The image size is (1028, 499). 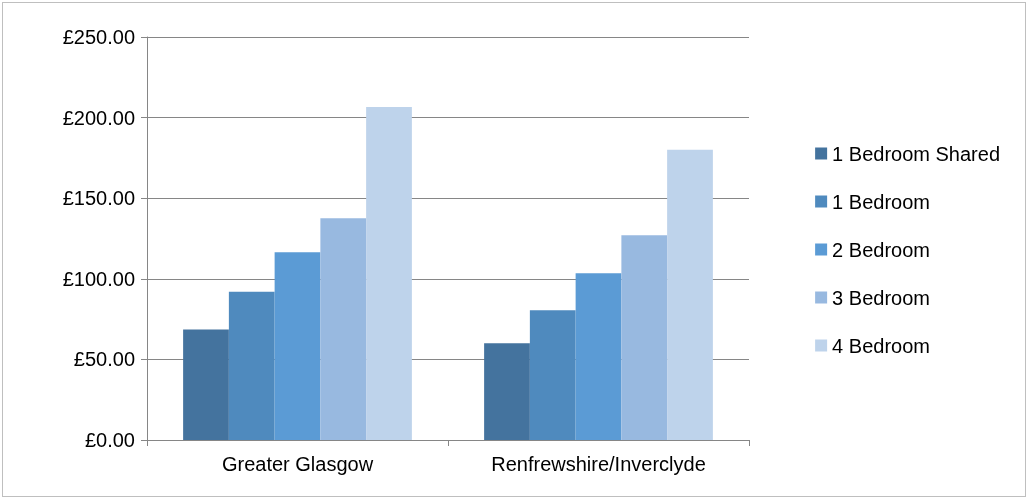 What do you see at coordinates (109, 440) in the screenshot?
I see `y-tick-label: £0.00` at bounding box center [109, 440].